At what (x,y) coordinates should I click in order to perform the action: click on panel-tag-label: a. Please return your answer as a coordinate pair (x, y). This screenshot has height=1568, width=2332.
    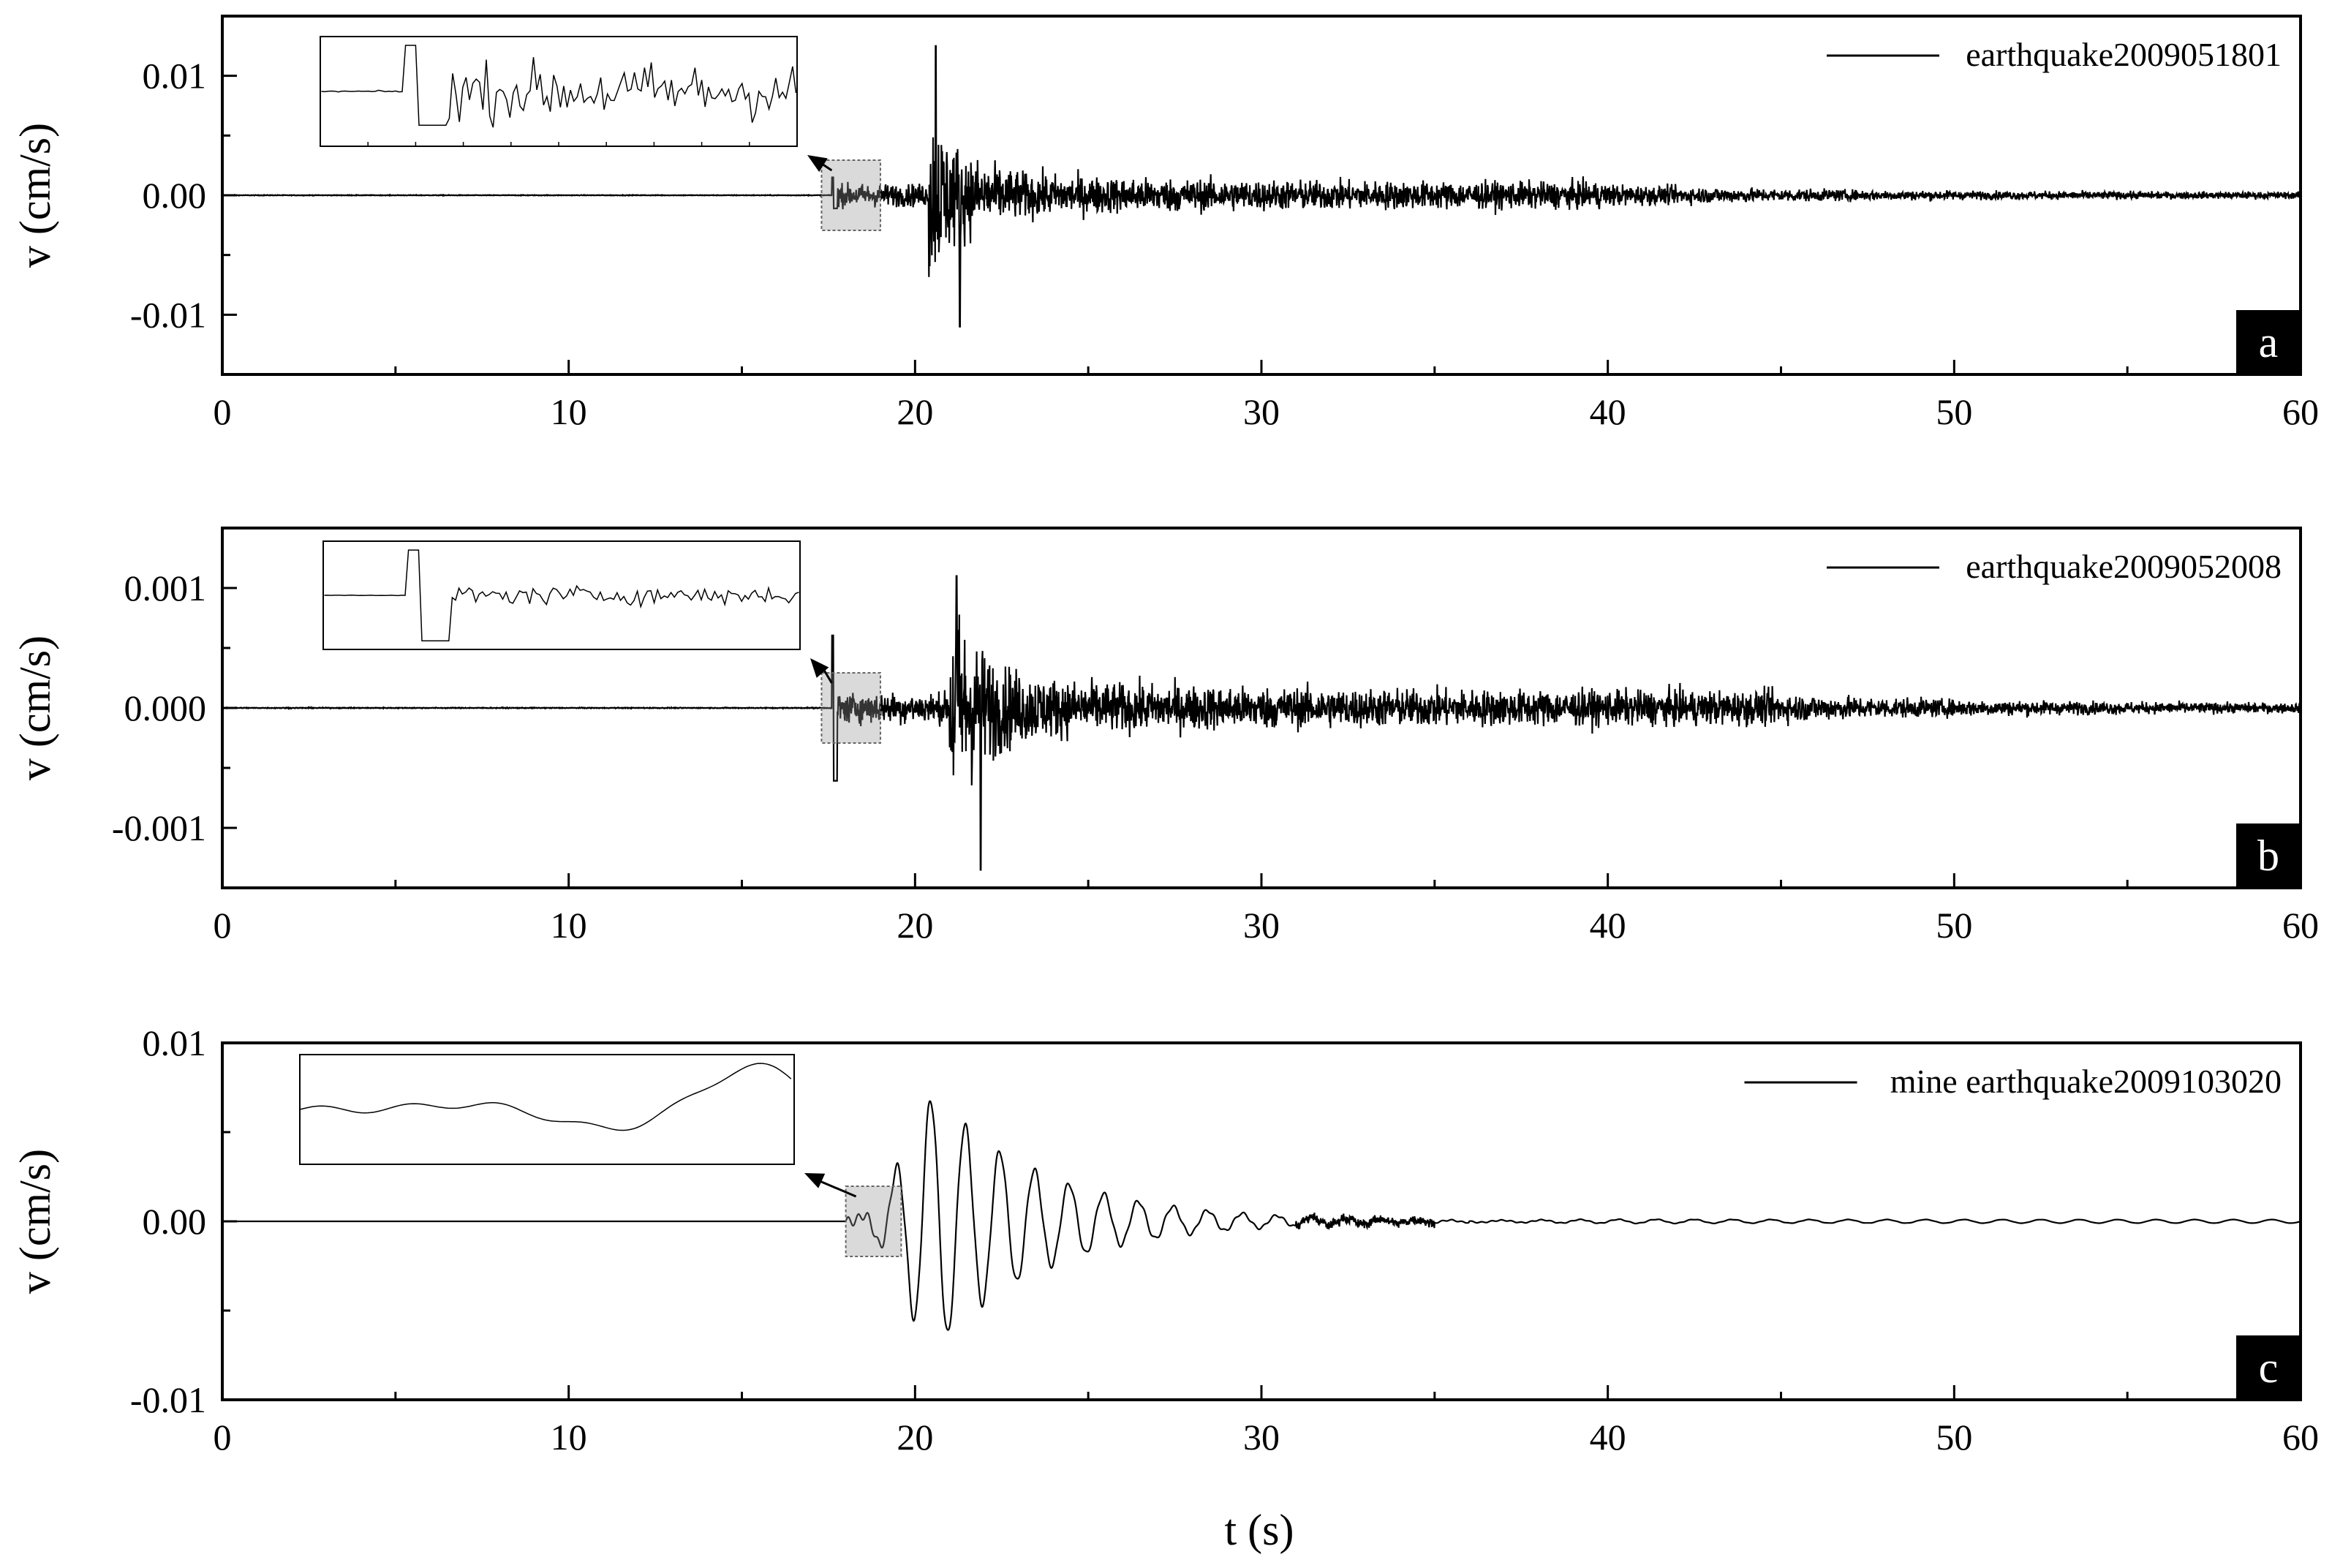
    Looking at the image, I should click on (2269, 342).